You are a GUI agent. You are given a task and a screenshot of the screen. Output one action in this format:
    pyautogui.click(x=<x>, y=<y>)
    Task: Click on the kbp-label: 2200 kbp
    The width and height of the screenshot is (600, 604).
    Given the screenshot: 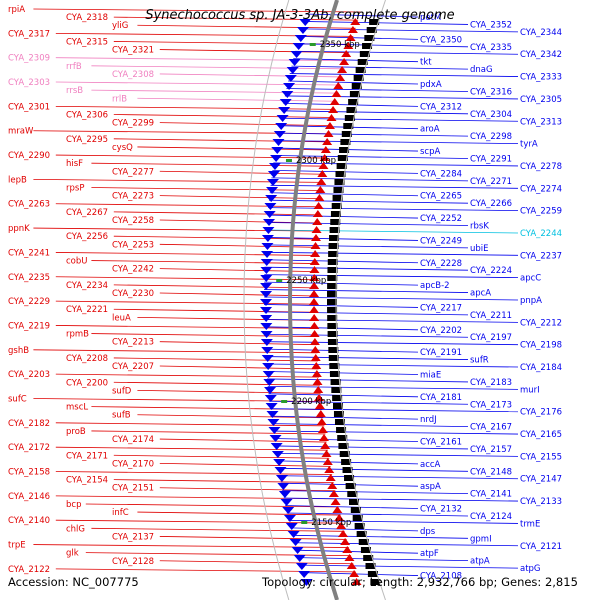 What is the action you would take?
    pyautogui.click(x=311, y=402)
    